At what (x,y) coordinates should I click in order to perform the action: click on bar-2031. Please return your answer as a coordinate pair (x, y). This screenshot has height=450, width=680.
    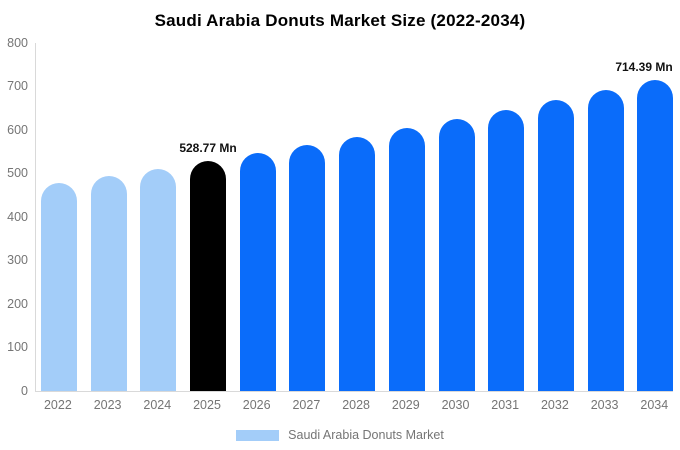
    Looking at the image, I should click on (506, 250).